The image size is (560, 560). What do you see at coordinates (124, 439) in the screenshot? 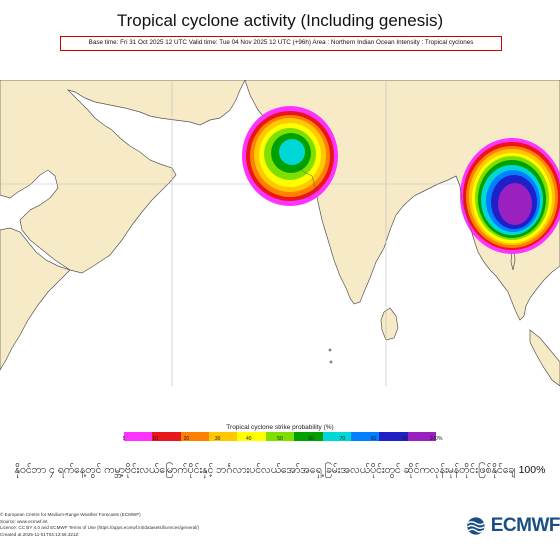
I see `legend-tick: 5` at bounding box center [124, 439].